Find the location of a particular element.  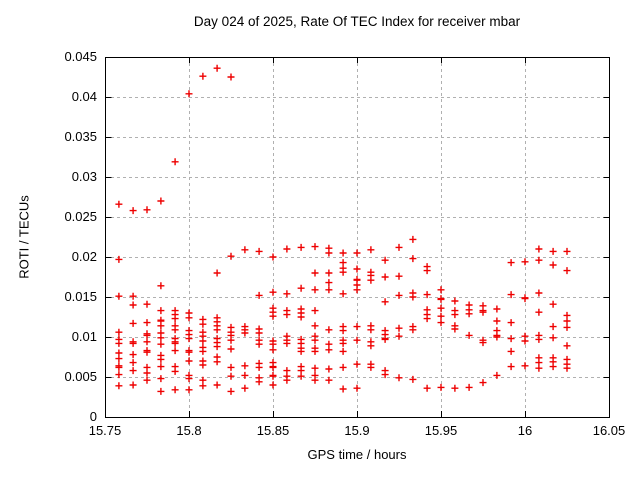

x-tick-label: 15.95 is located at coordinates (441, 430).